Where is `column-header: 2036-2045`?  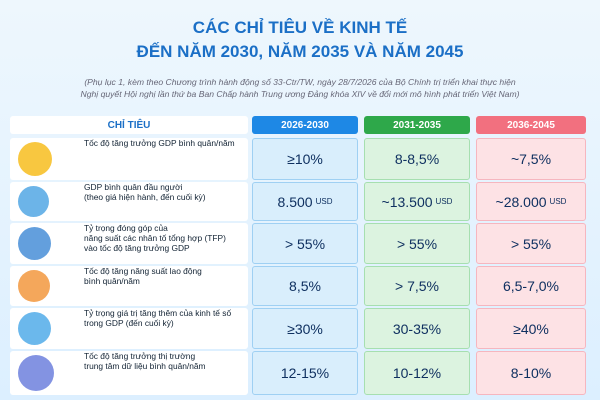 column-header: 2036-2045 is located at coordinates (531, 125).